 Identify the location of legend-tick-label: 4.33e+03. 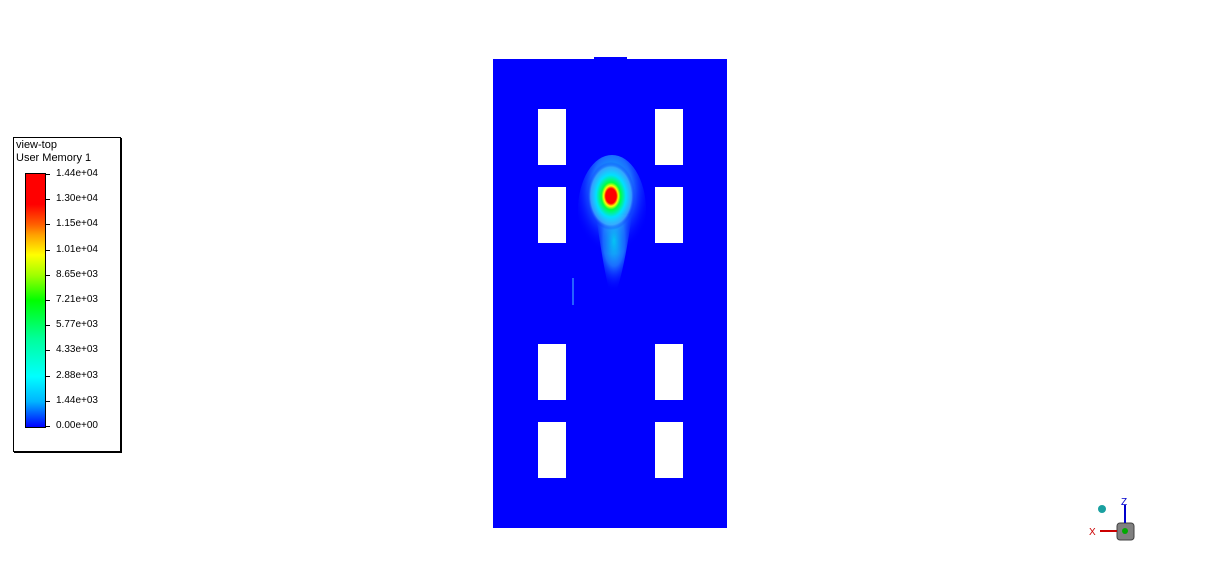
(77, 350).